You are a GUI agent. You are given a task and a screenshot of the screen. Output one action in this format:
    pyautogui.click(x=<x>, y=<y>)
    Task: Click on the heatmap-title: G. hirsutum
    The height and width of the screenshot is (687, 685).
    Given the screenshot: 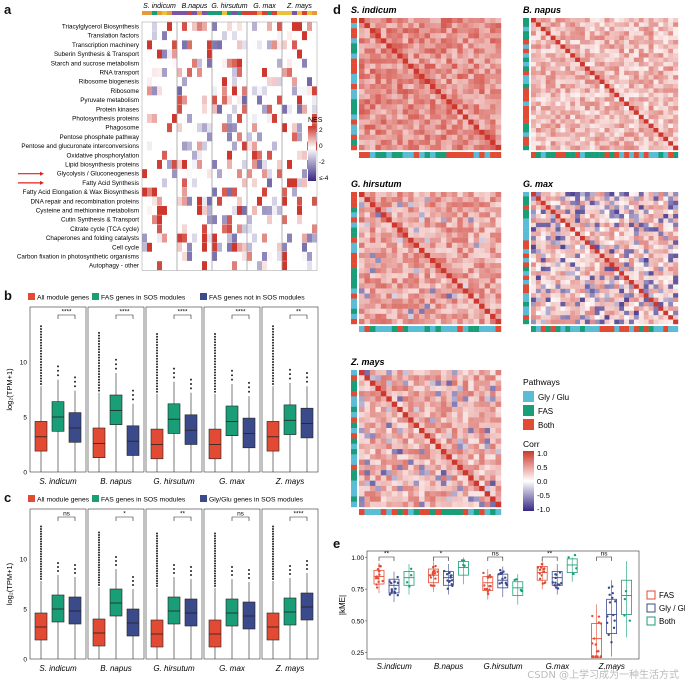 What is the action you would take?
    pyautogui.click(x=376, y=184)
    